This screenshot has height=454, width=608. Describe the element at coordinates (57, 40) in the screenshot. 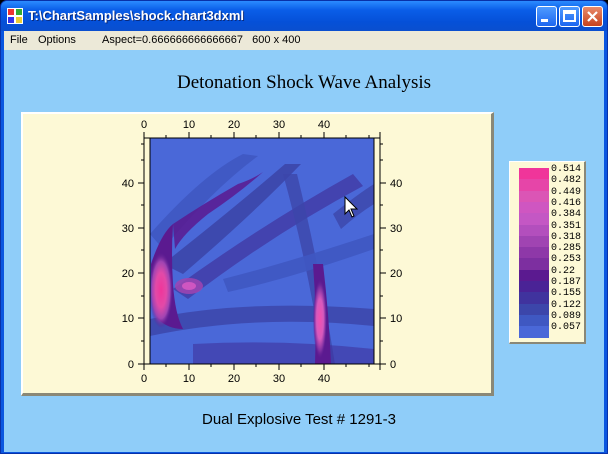

I see `menu-options: Options` at that location.